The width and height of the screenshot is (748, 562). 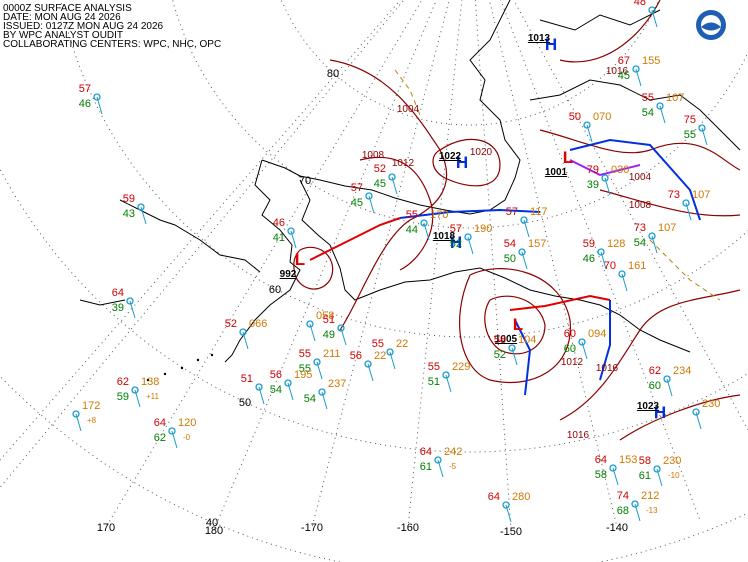 What do you see at coordinates (453, 466) in the screenshot?
I see `pressure-tendency: -5` at bounding box center [453, 466].